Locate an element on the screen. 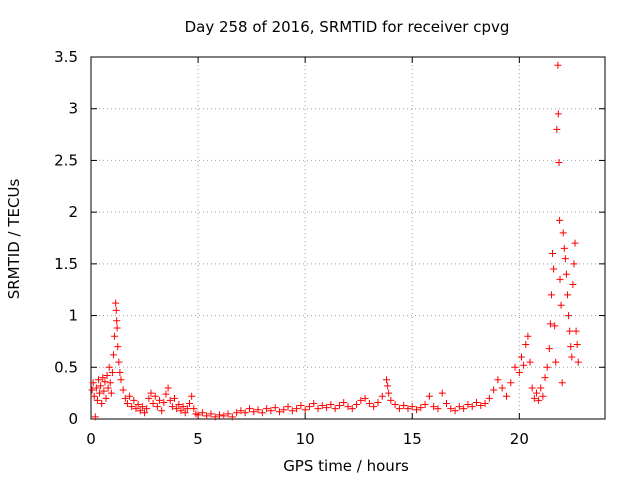 This screenshot has height=480, width=640. y-tick-label: 2.5 is located at coordinates (66, 160).